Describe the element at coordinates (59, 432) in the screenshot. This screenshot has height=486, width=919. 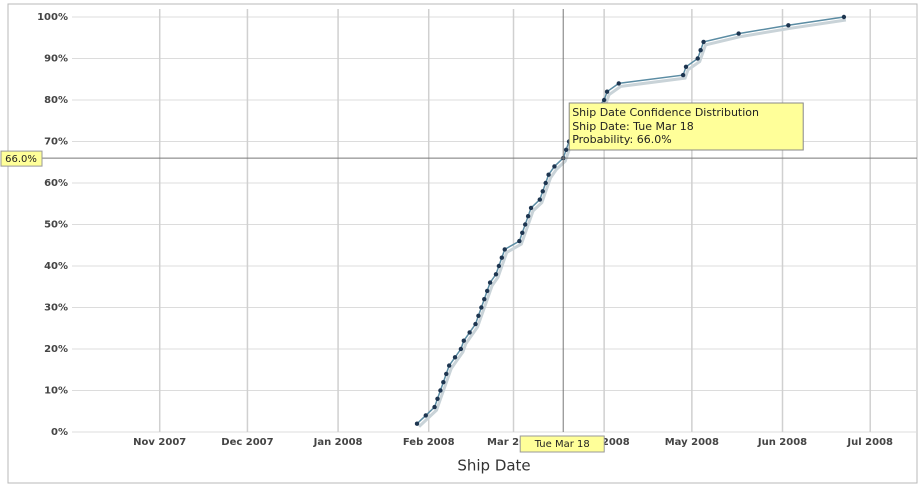
I see `y-tick-label: 0%` at that location.